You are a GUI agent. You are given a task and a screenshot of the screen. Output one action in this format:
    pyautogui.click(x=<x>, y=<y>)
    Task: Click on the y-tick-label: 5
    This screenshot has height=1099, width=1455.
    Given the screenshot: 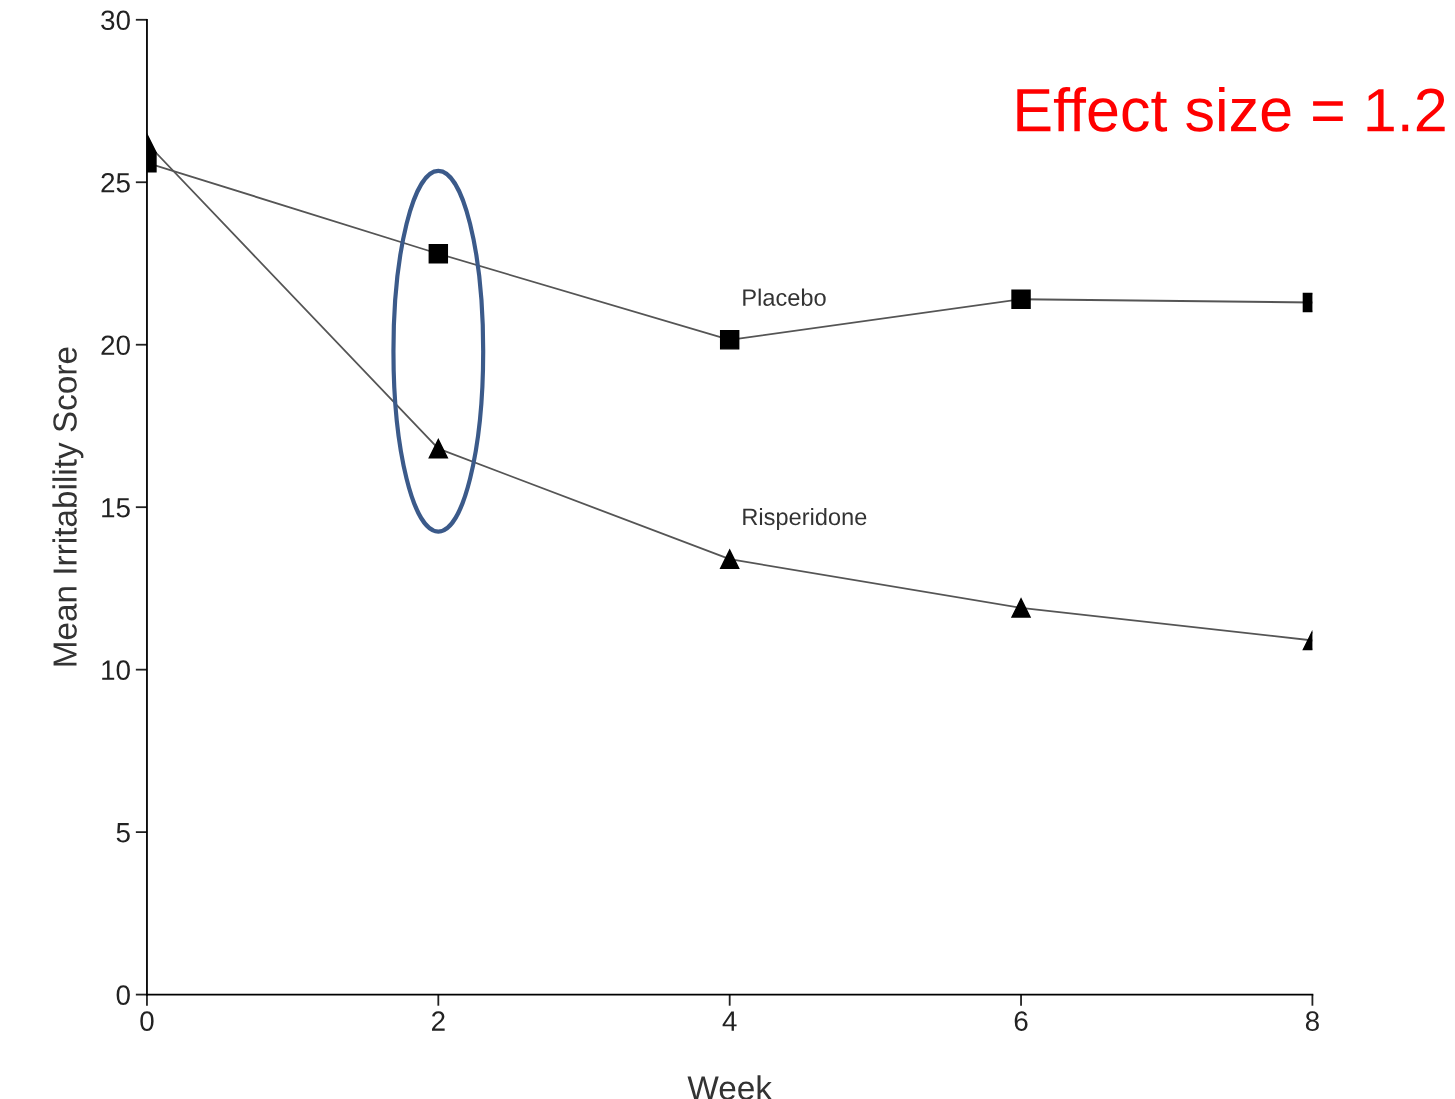 What is the action you would take?
    pyautogui.click(x=123, y=833)
    